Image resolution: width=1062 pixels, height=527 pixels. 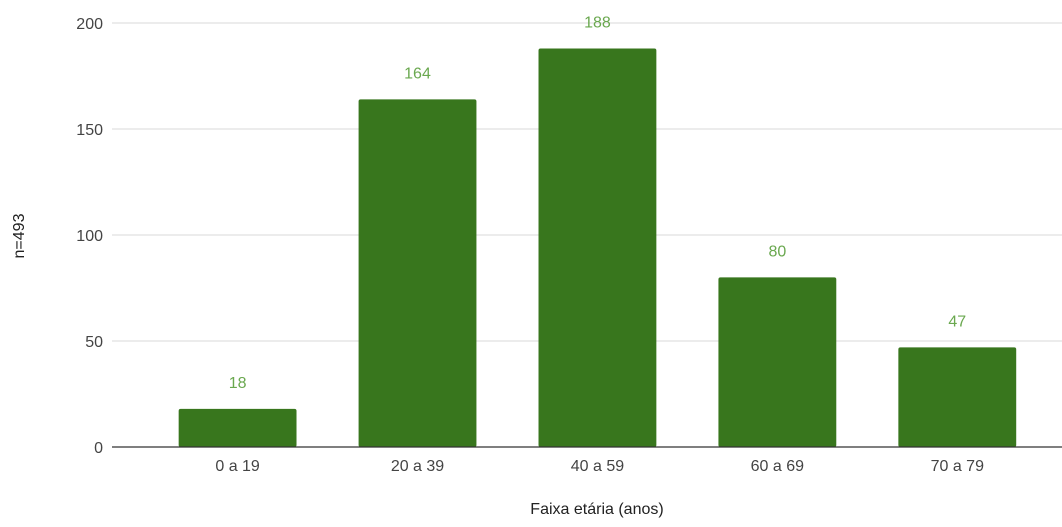 I want to click on data-label: 164, so click(x=417, y=73).